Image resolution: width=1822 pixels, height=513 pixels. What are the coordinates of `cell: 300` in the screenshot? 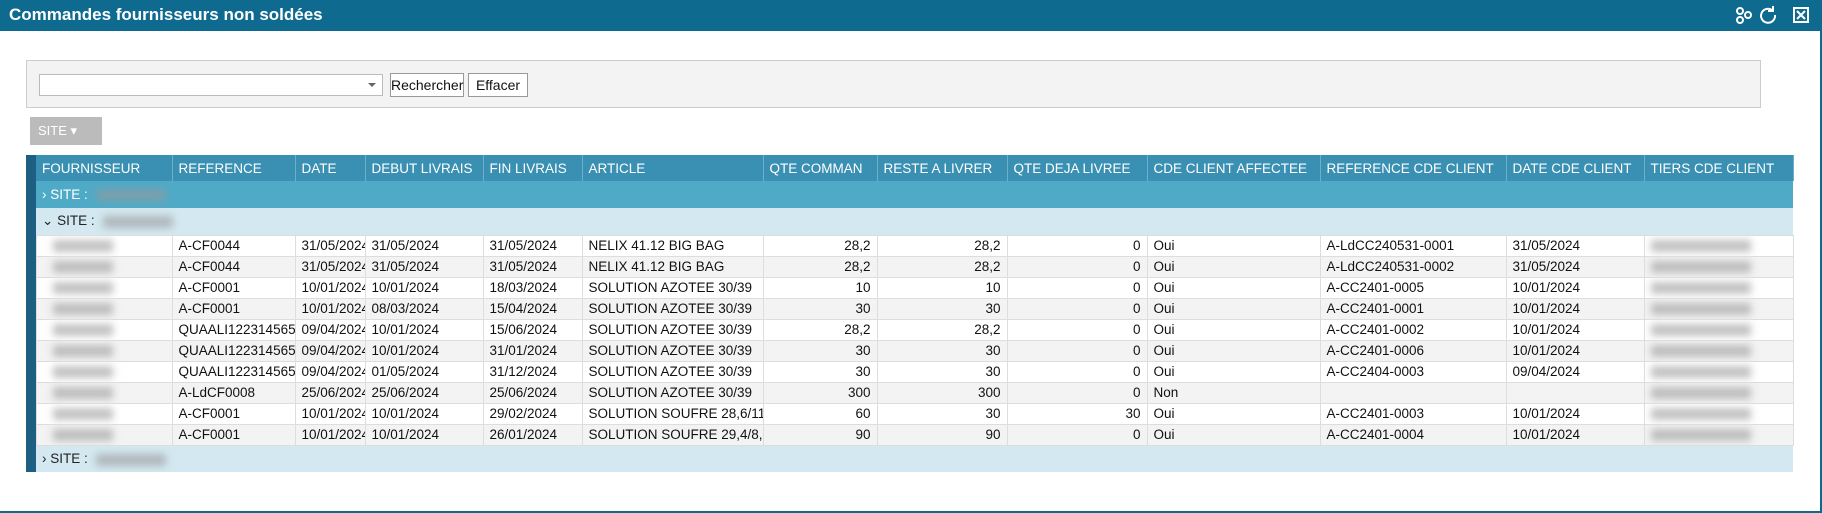 It's located at (820, 392).